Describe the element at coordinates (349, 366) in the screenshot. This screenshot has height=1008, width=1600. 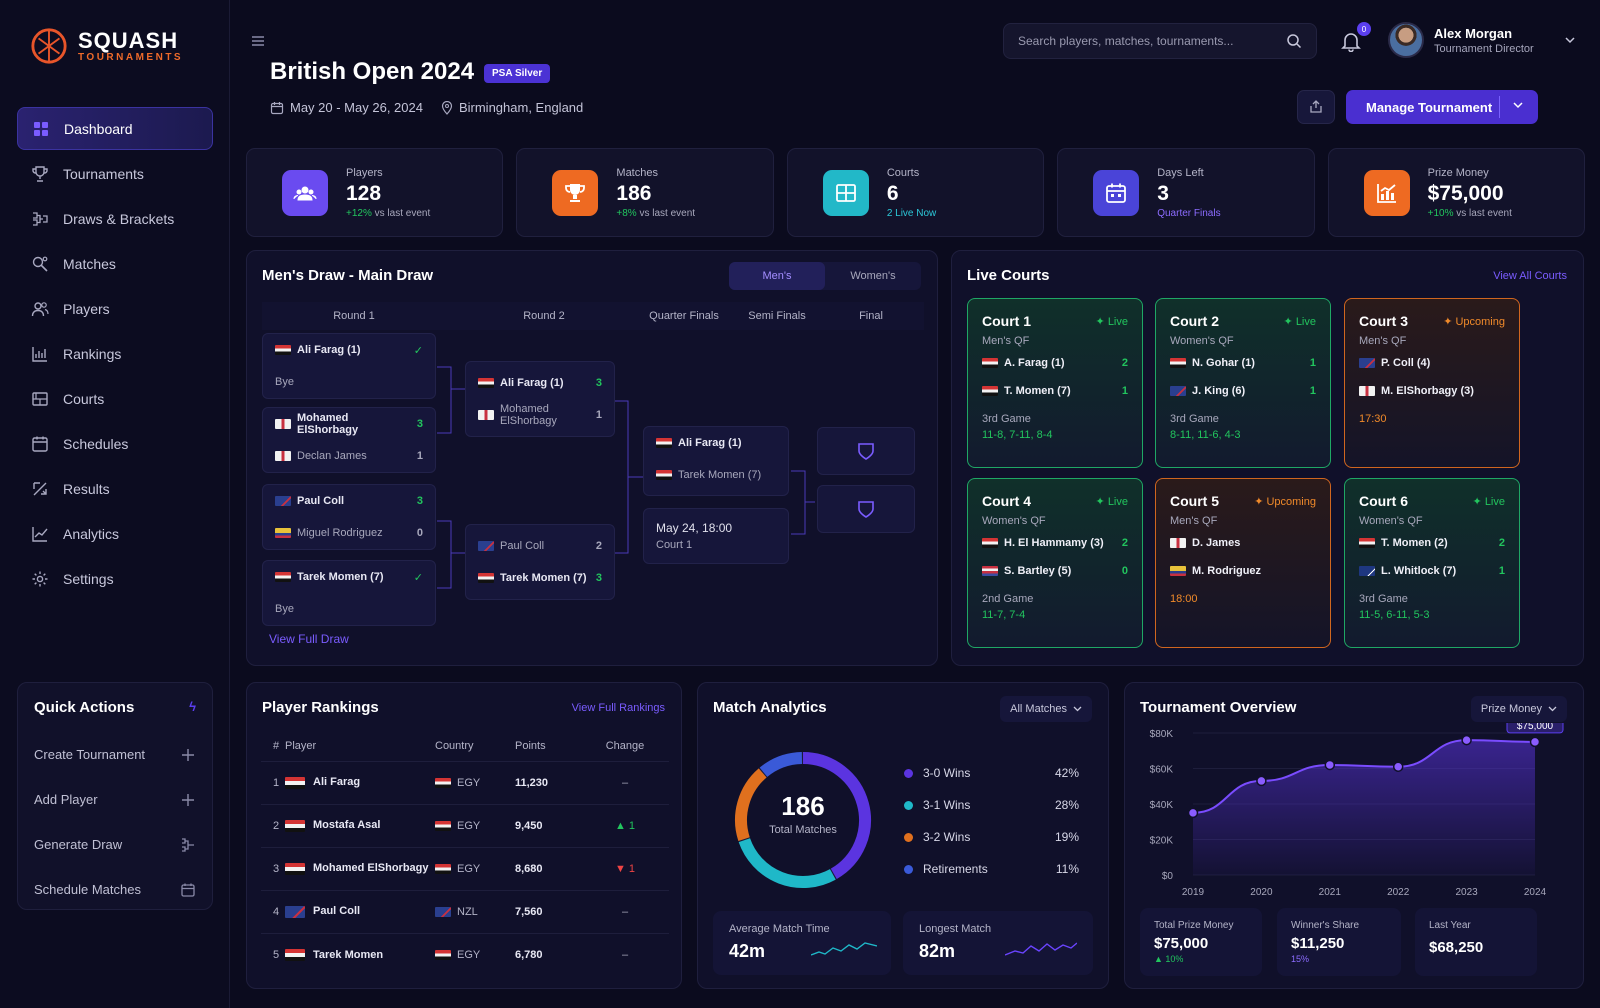
I see `round1-match: Ali Farag (1) ✓ Bye` at that location.